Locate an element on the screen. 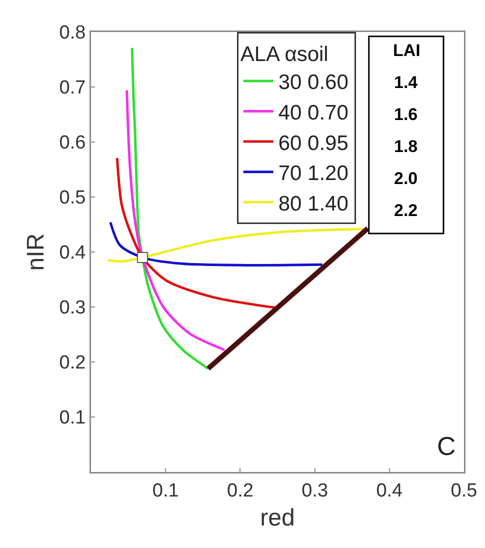 The height and width of the screenshot is (548, 485). x-tick-label: 0.1 is located at coordinates (165, 491).